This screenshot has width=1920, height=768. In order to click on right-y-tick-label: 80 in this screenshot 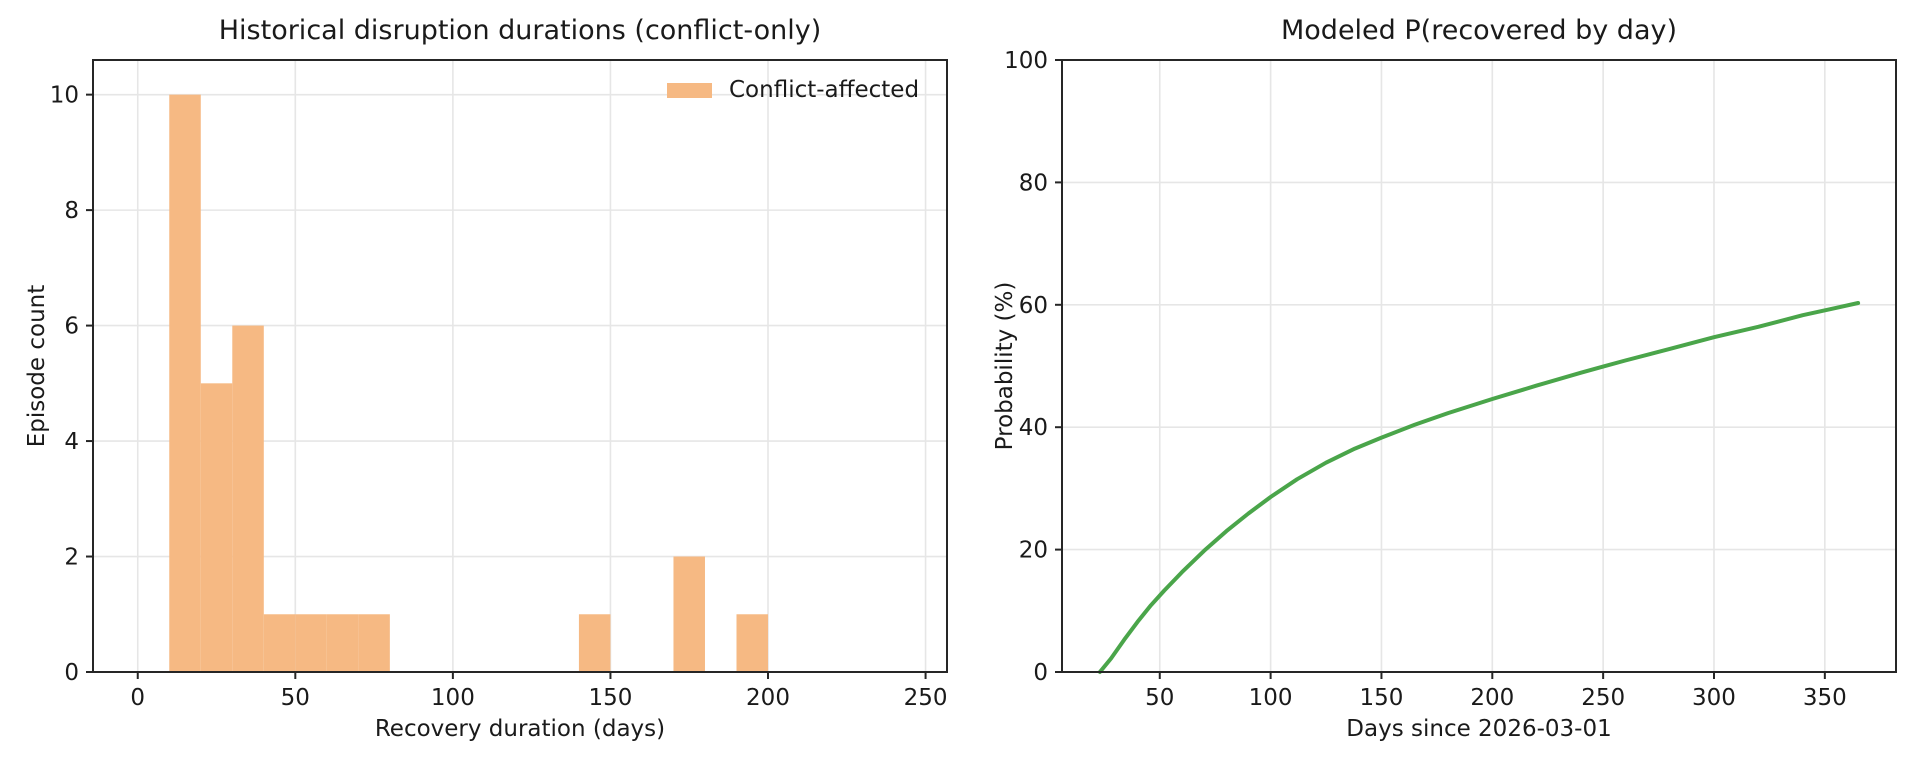, I will do `click(1033, 183)`.